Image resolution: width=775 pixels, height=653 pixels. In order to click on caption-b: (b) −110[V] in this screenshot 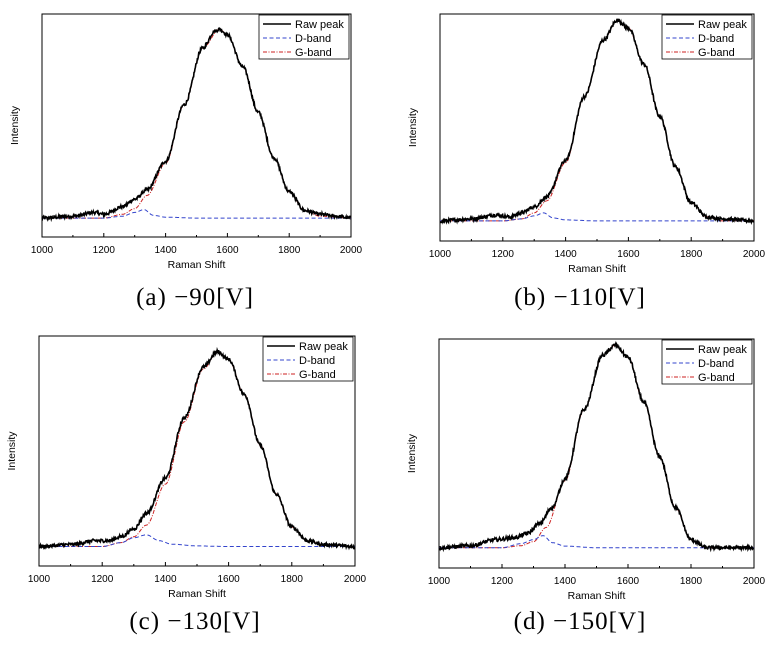, I will do `click(580, 297)`.